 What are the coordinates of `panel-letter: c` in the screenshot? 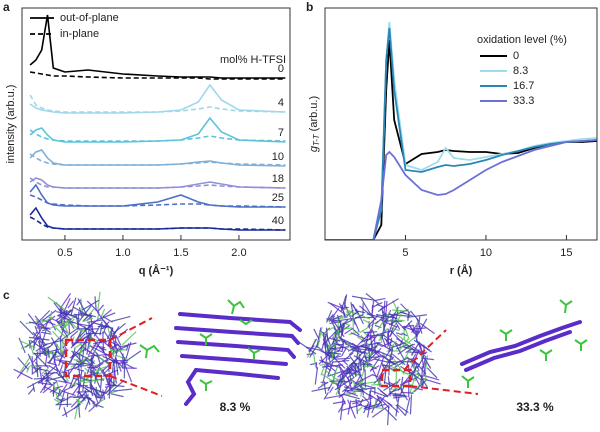 It's located at (6, 295).